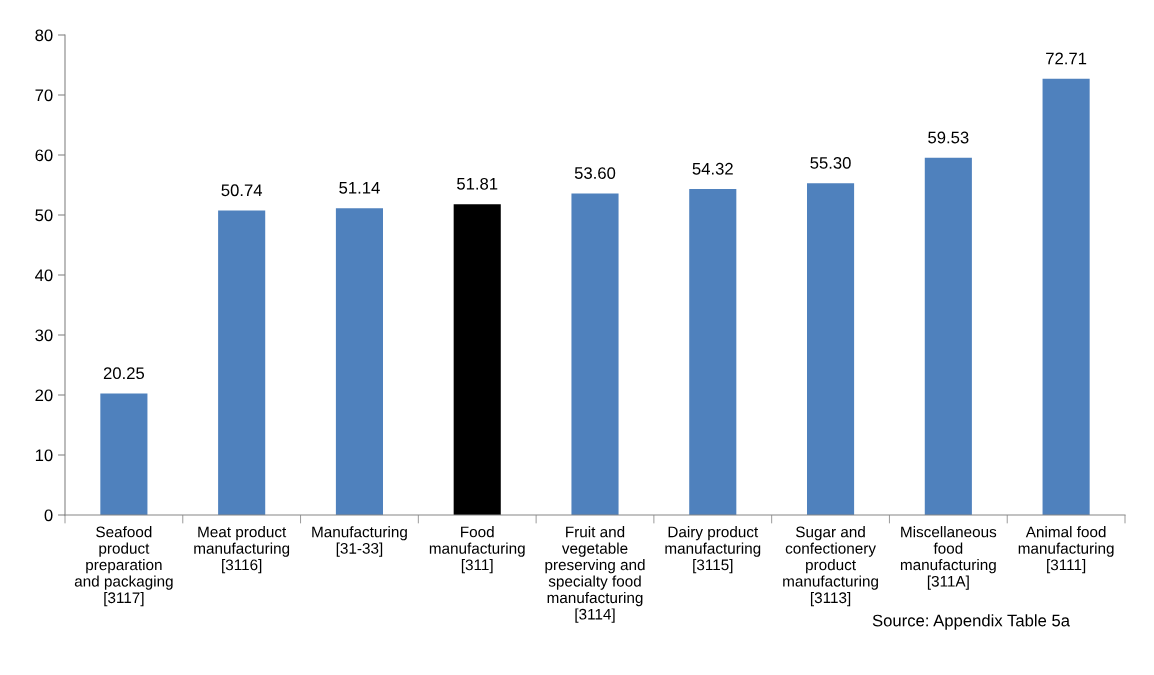 Image resolution: width=1154 pixels, height=675 pixels. I want to click on x-tick-label: Animal food manufacturing [3111], so click(1066, 550).